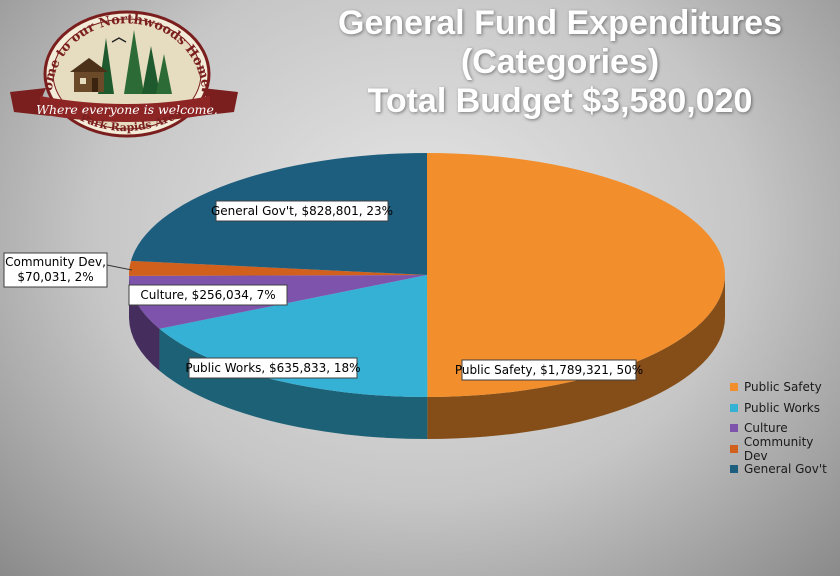 The width and height of the screenshot is (840, 576). I want to click on legend-item-public-safety: Public Safety, so click(785, 387).